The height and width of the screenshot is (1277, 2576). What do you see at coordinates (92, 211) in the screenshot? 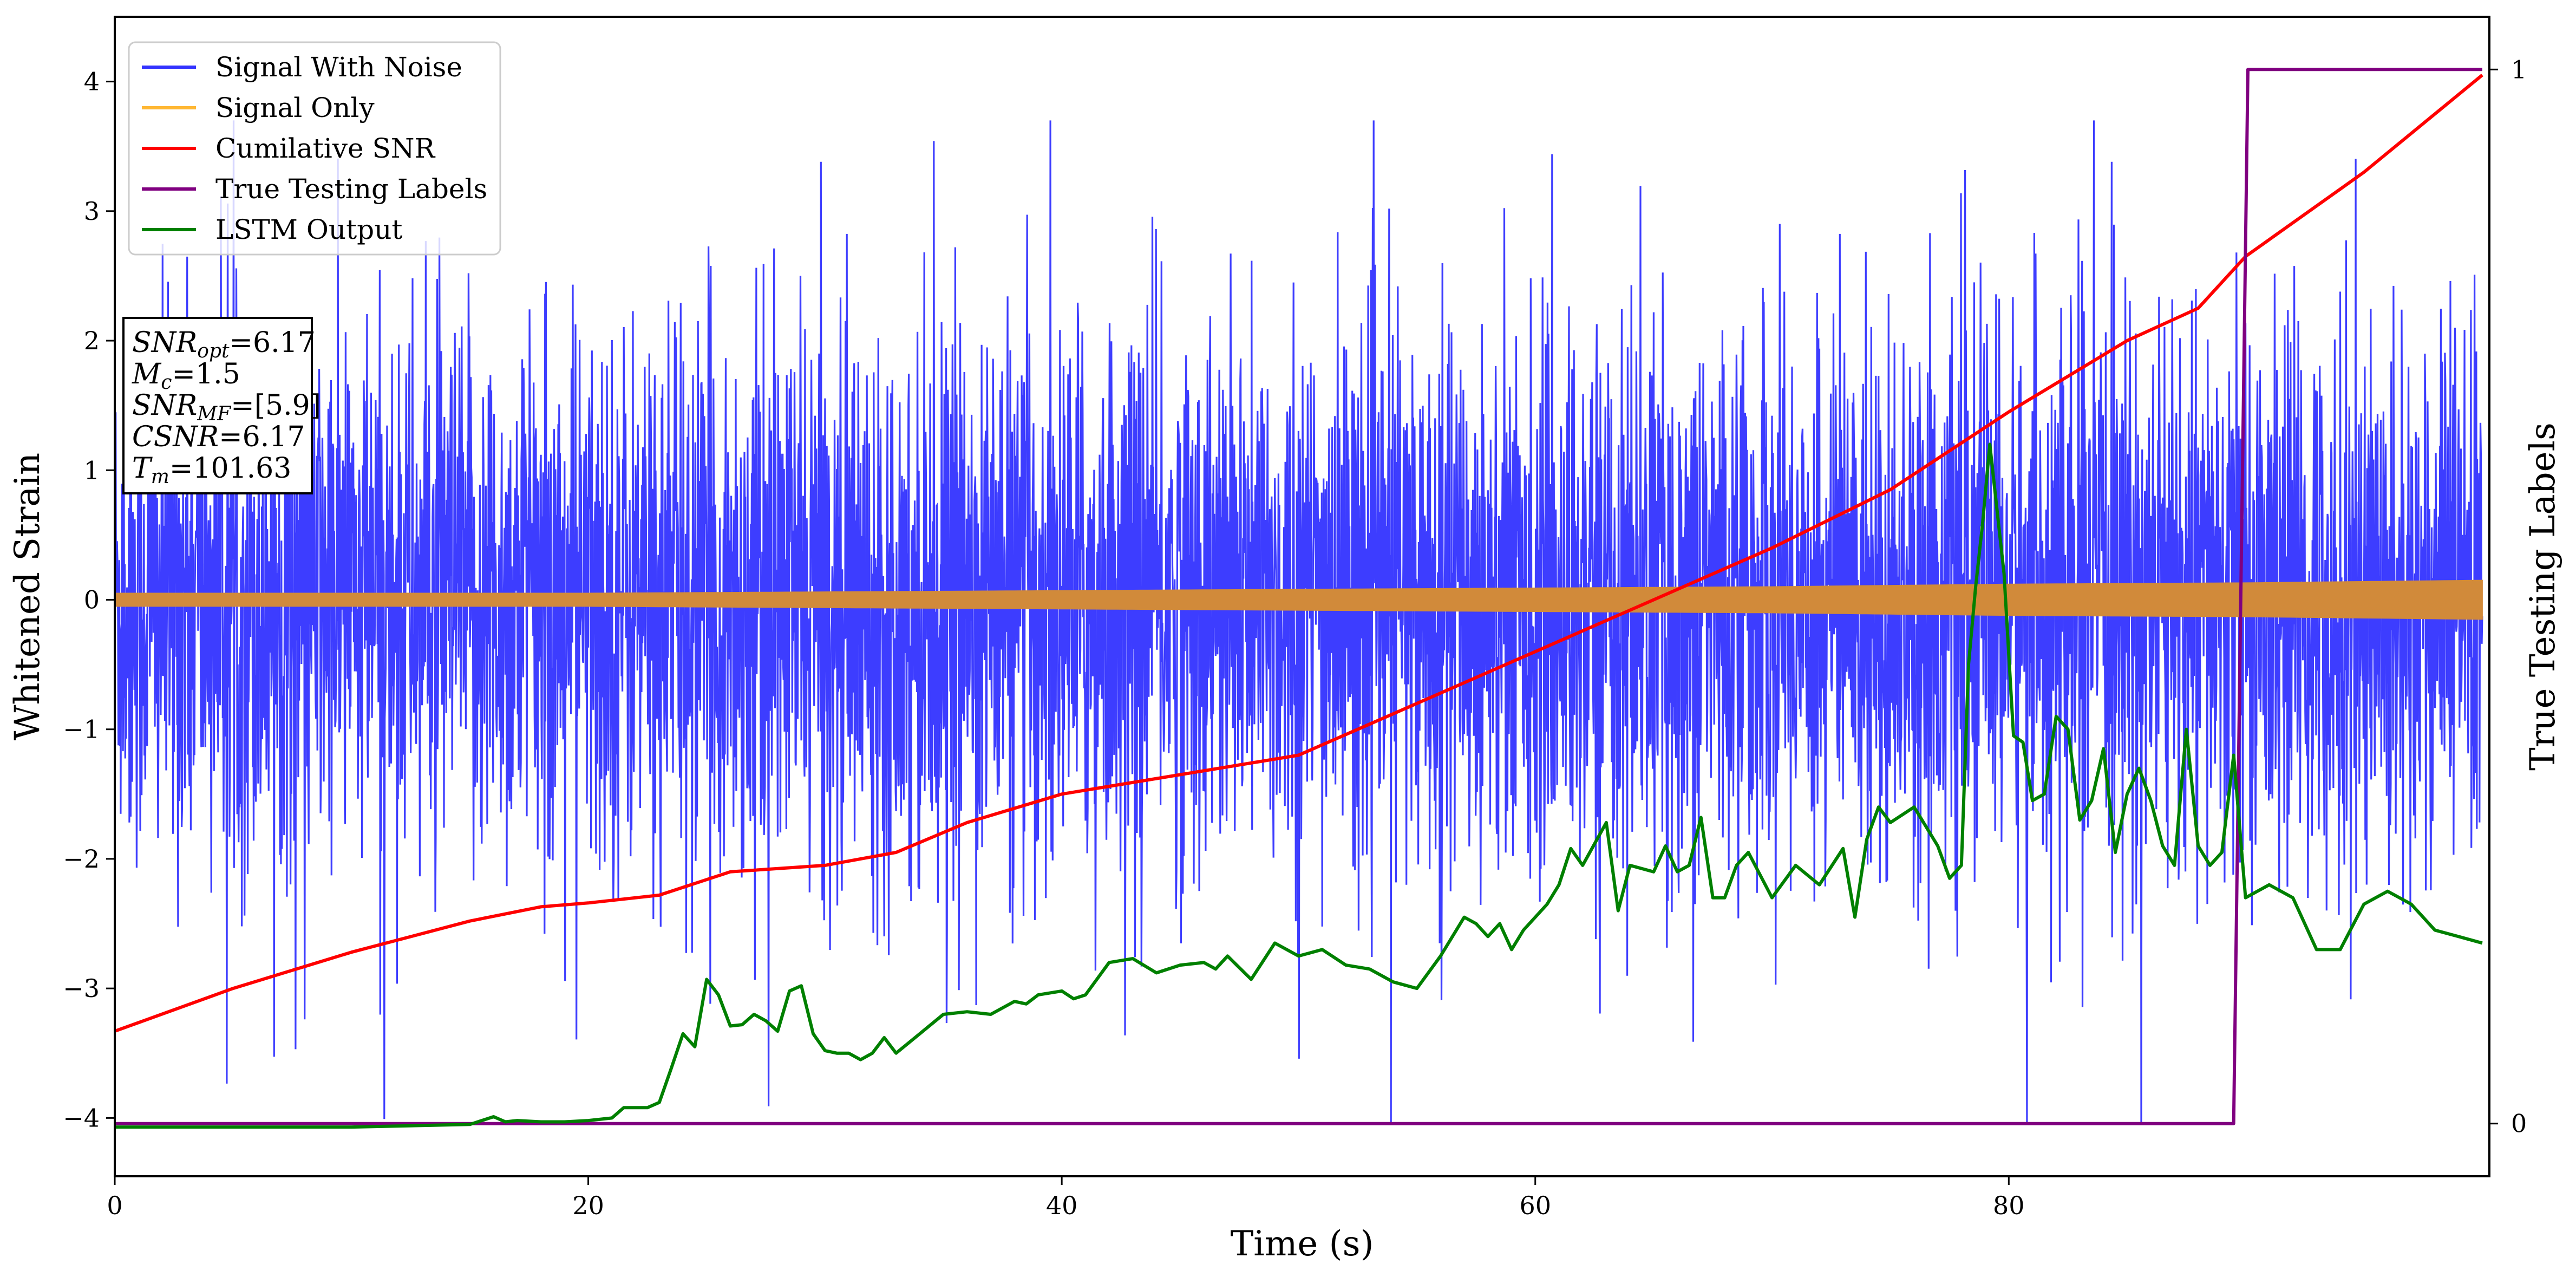
I see `y-tick-label: 3` at bounding box center [92, 211].